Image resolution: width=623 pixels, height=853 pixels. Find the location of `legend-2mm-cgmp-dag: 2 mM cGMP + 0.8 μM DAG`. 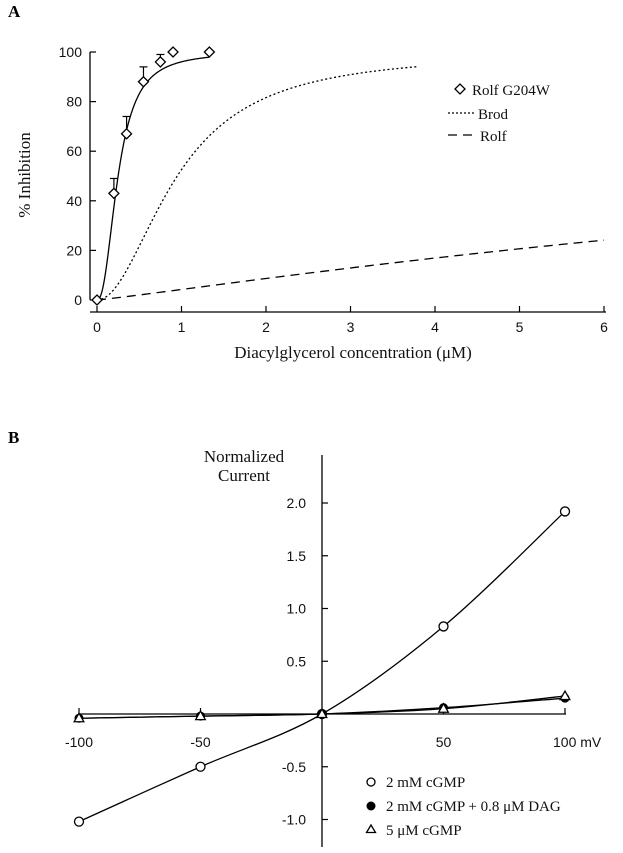

legend-2mm-cgmp-dag: 2 mM cGMP + 0.8 μM DAG is located at coordinates (473, 807).